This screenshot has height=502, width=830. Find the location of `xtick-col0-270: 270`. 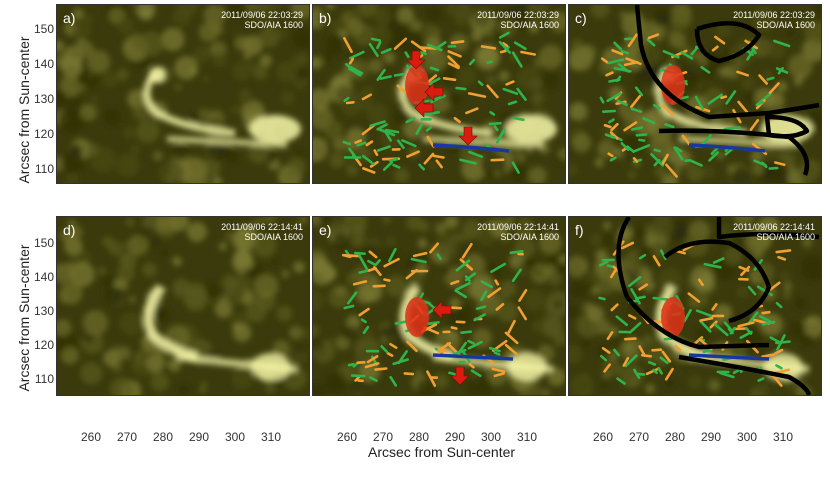

xtick-col0-270: 270 is located at coordinates (127, 437).